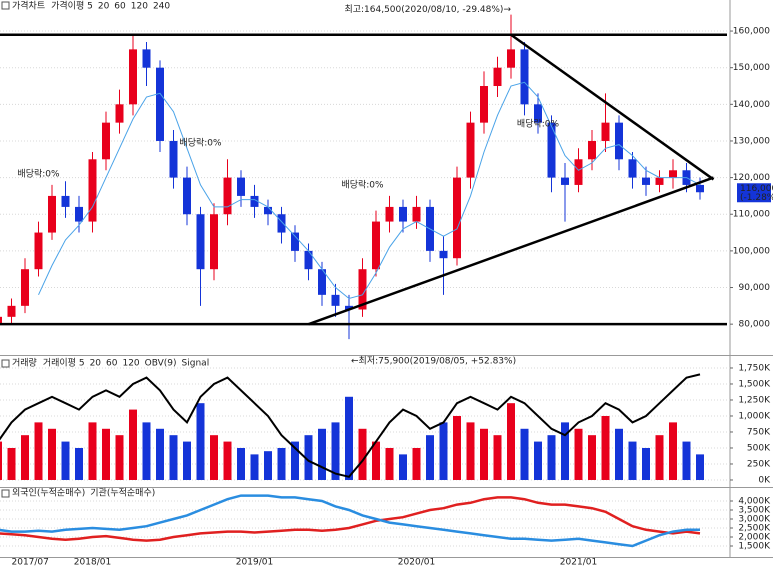  What do you see at coordinates (139, 7) in the screenshot?
I see `legend-item: 120` at bounding box center [139, 7].